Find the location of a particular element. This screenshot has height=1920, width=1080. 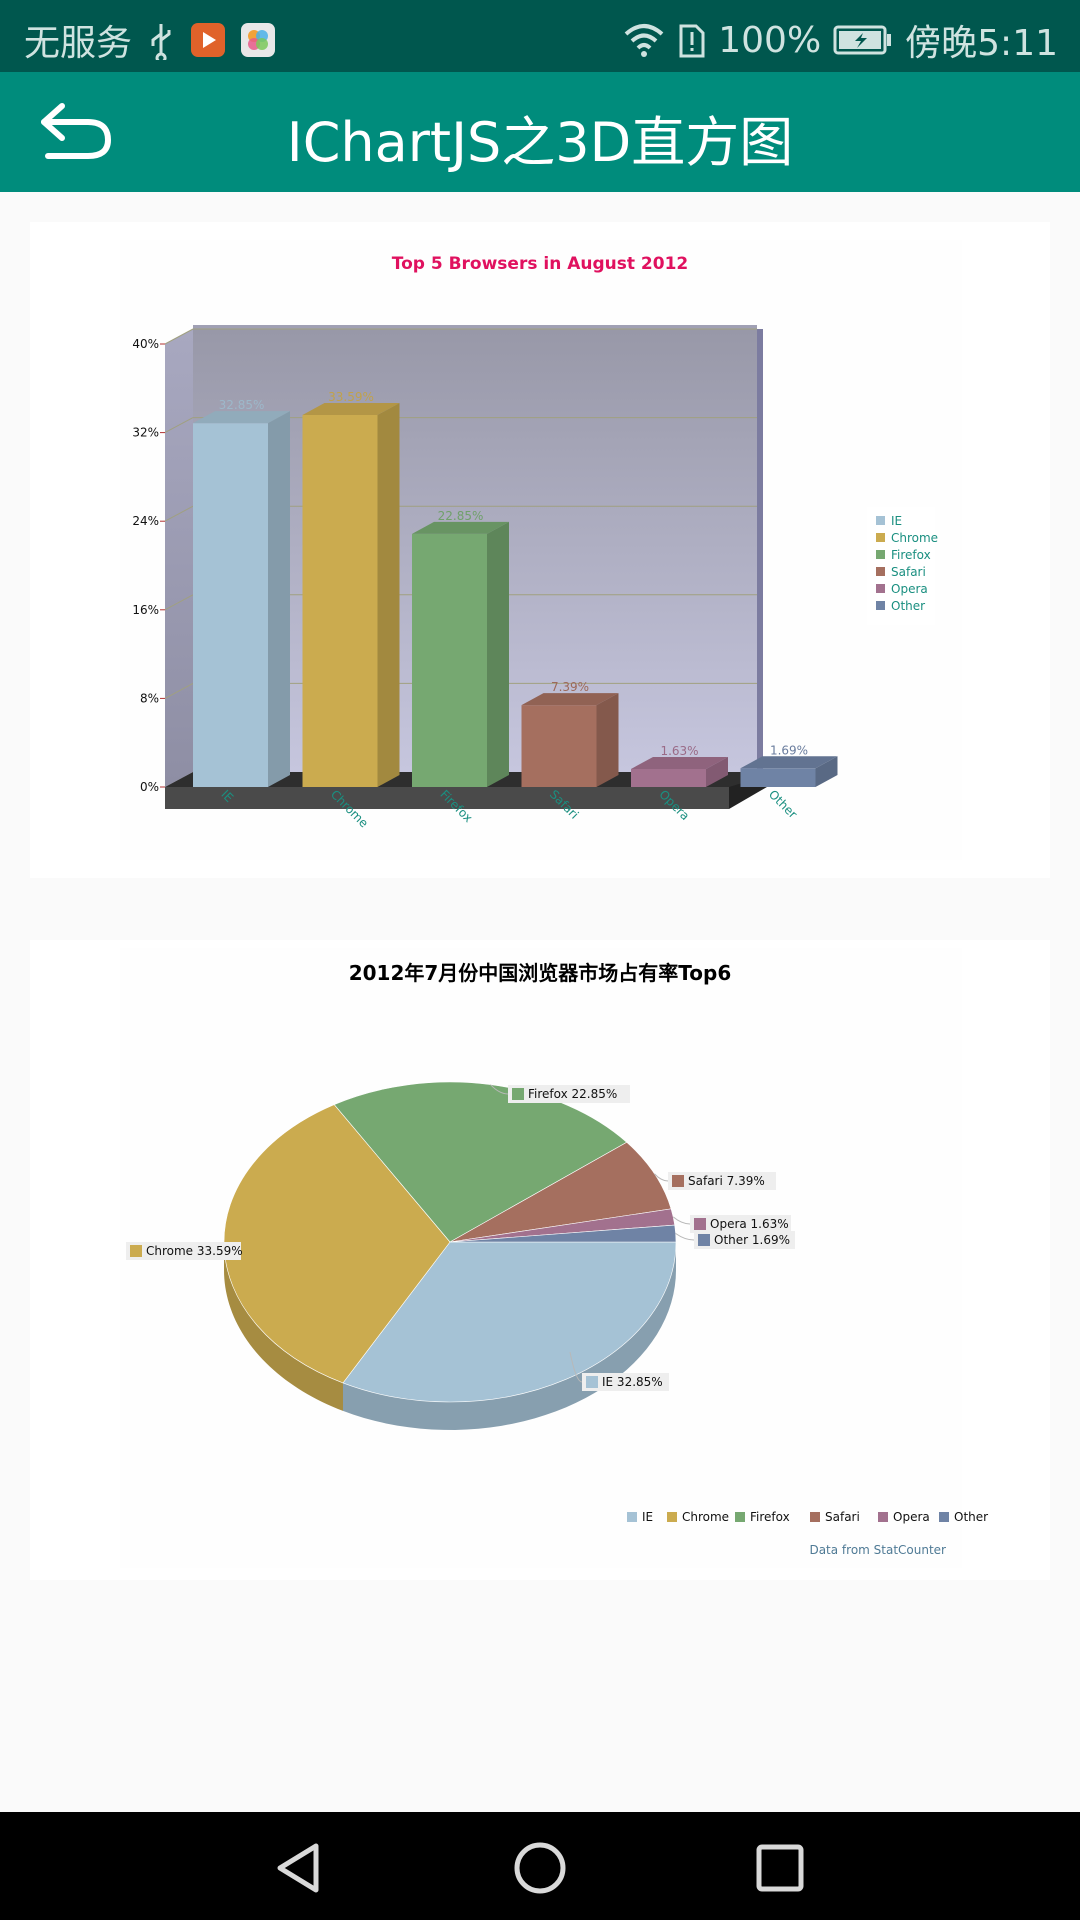

bar-ie is located at coordinates (241, 599).